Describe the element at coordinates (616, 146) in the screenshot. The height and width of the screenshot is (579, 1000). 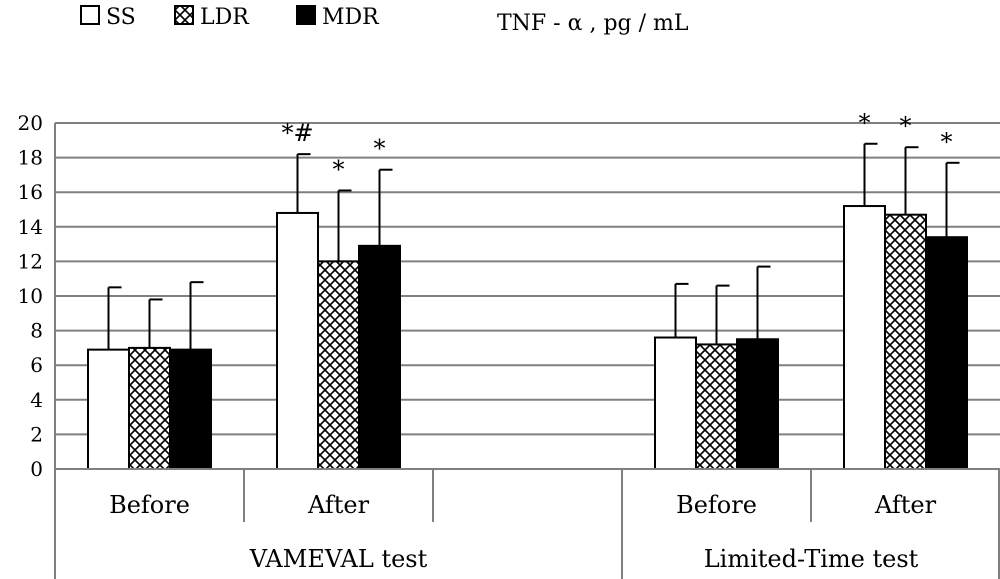
I see `significance-marks: *# * * * * *` at that location.